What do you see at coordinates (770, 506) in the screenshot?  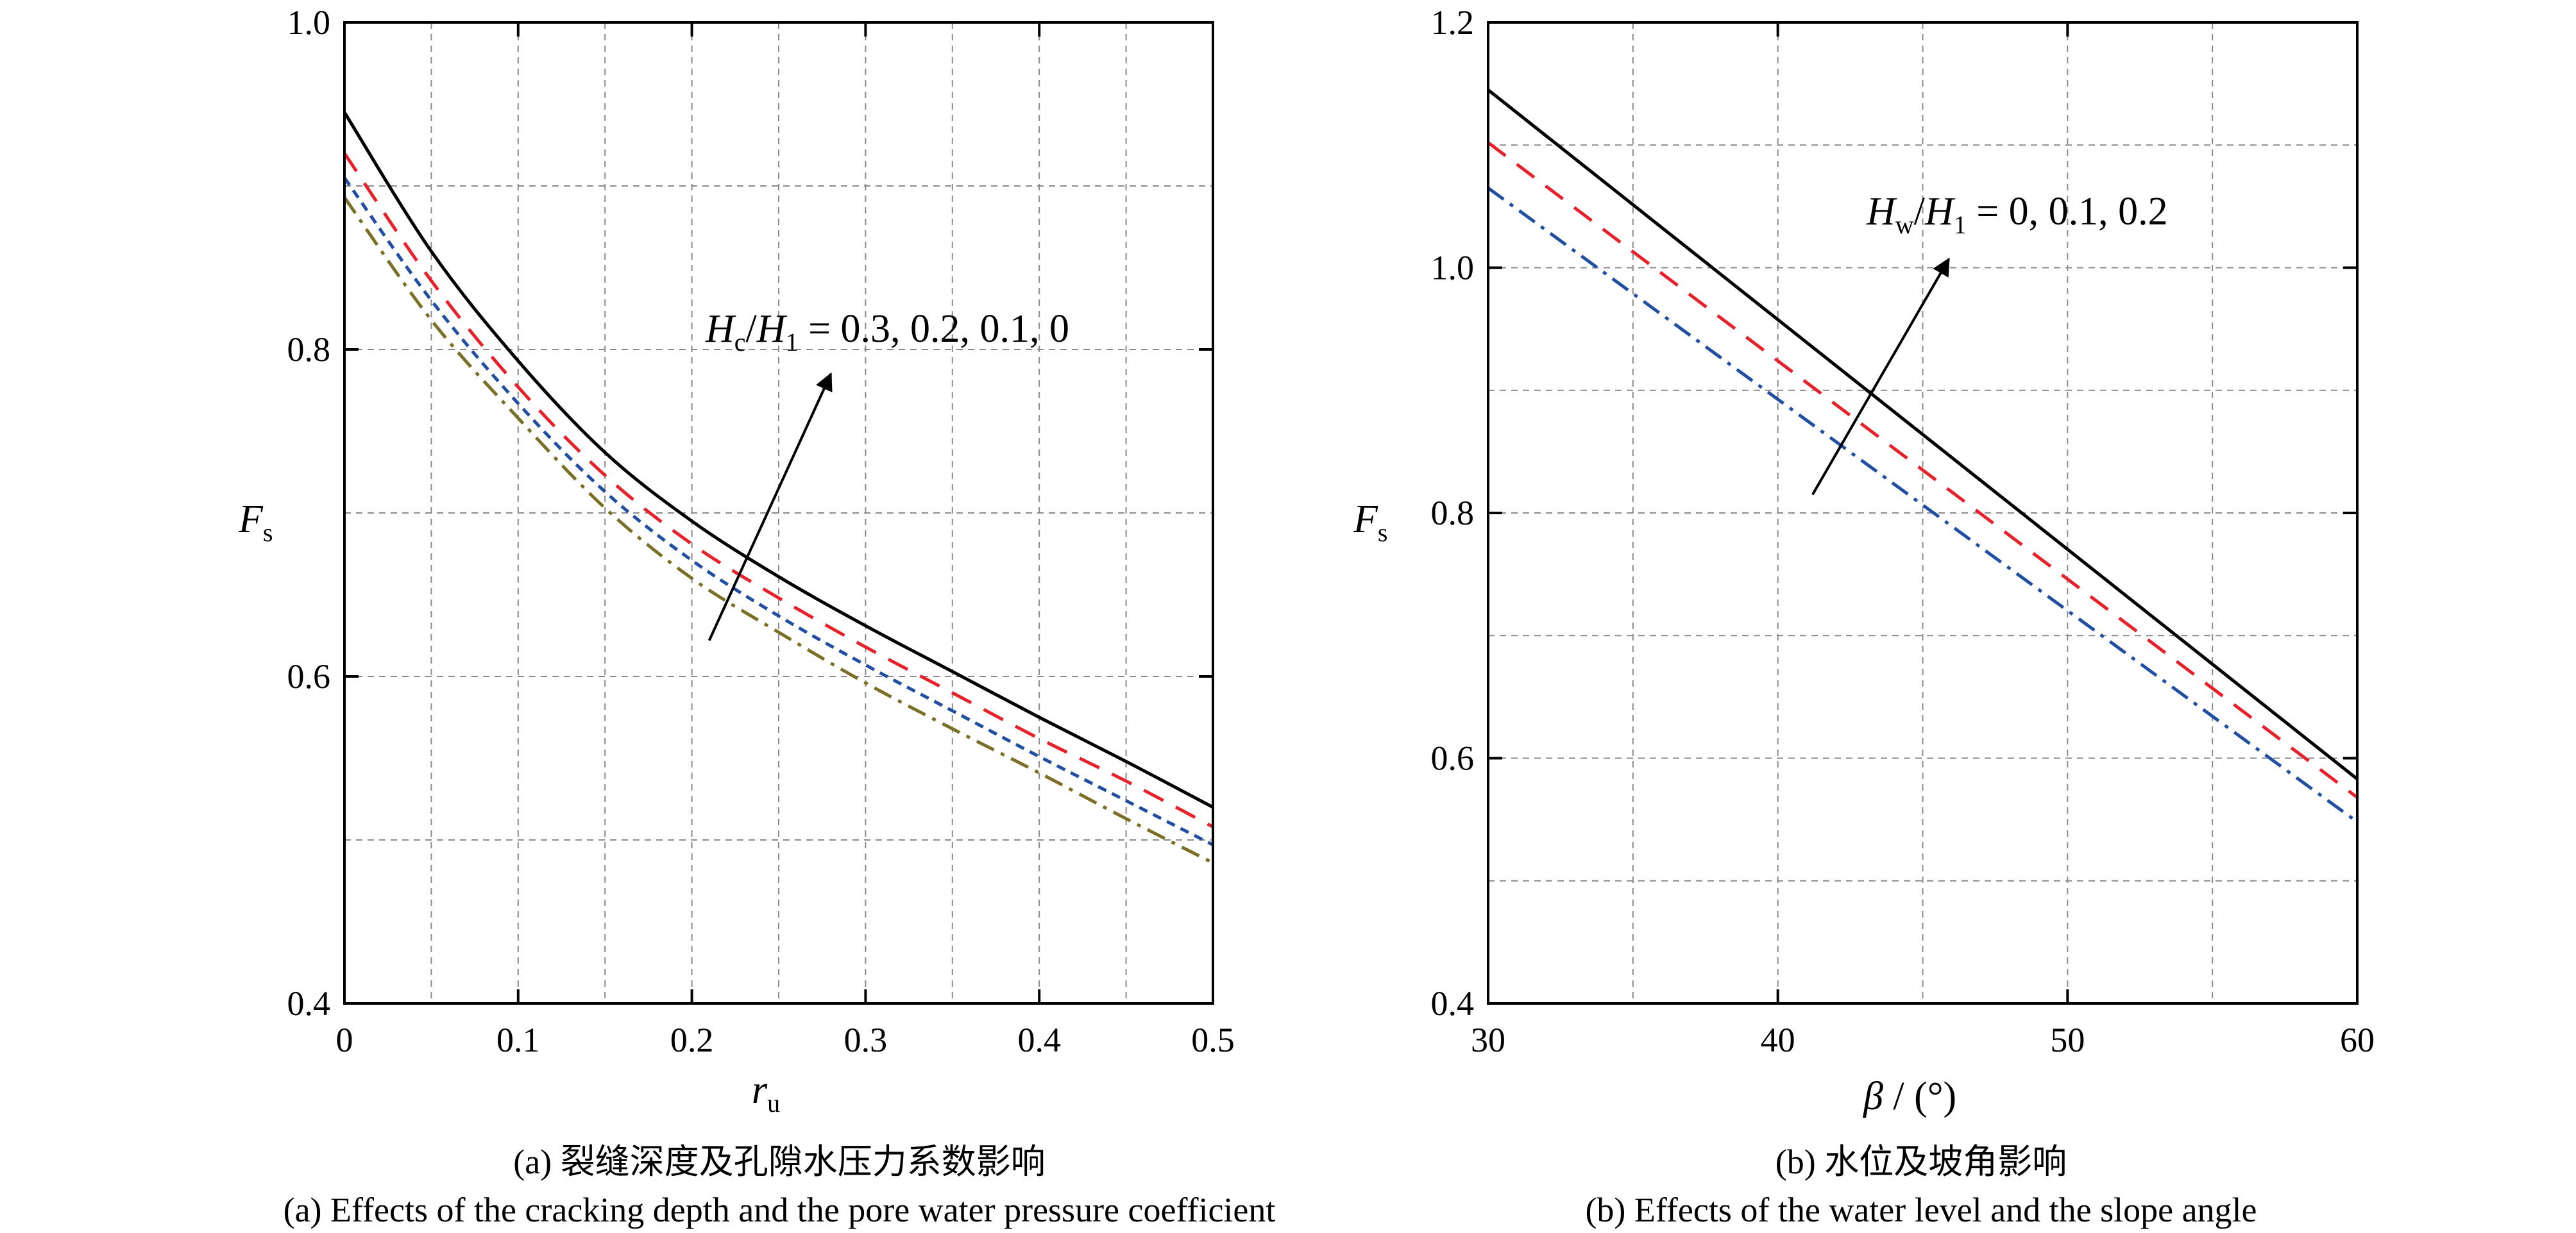 I see `annotation-arrow-a` at bounding box center [770, 506].